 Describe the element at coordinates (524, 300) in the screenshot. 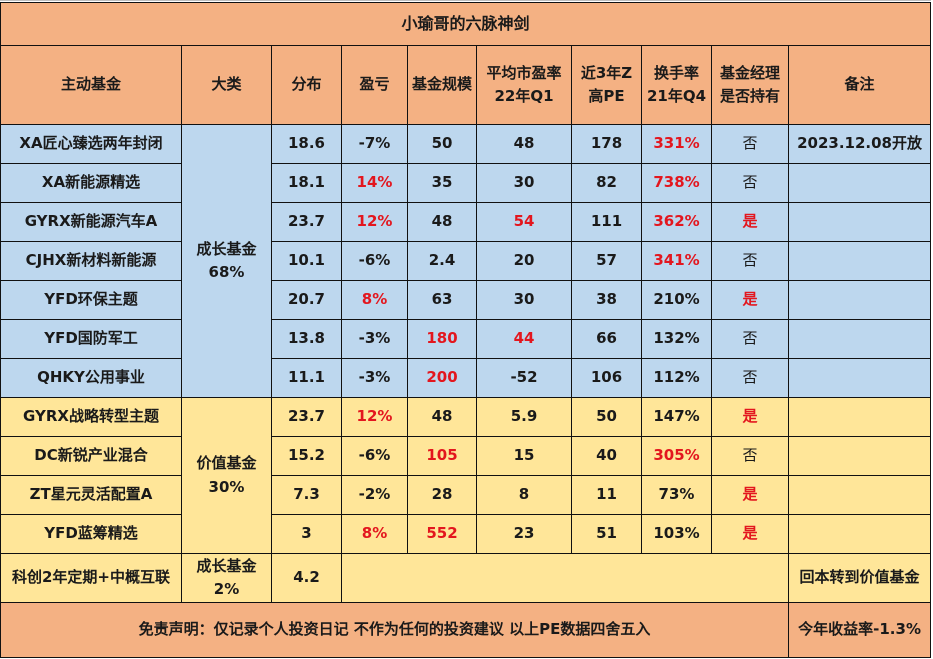

I see `cell-avg-pe: 30` at that location.